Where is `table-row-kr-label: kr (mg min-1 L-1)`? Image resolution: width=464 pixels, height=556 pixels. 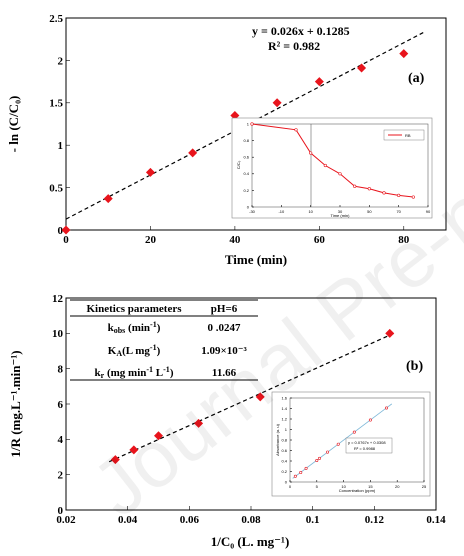 table-row-kr-label: kr (mg min-1 L-1) is located at coordinates (134, 372).